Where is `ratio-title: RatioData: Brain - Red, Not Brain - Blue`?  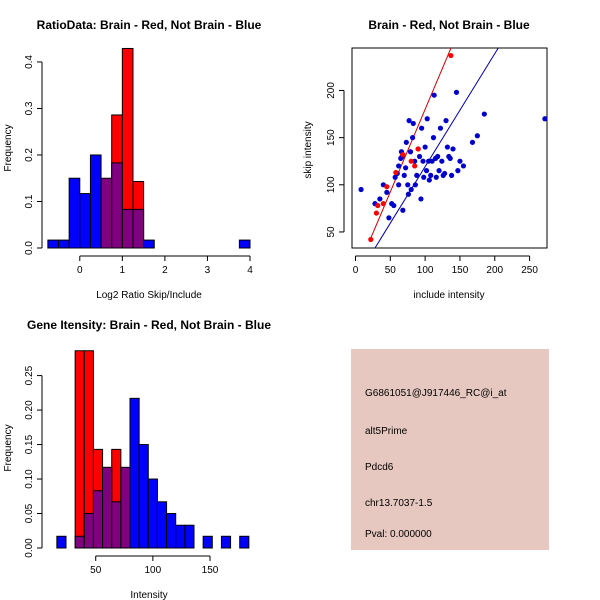
ratio-title: RatioData: Brain - Red, Not Brain - Blue is located at coordinates (149, 25).